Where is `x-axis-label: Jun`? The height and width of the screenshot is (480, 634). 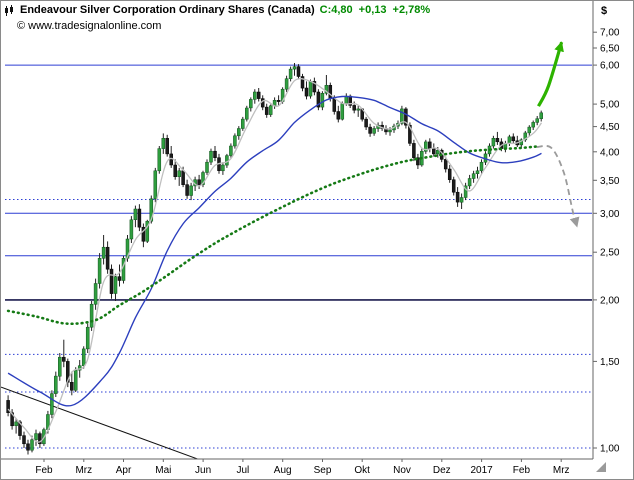
x-axis-label: Jun is located at coordinates (203, 470).